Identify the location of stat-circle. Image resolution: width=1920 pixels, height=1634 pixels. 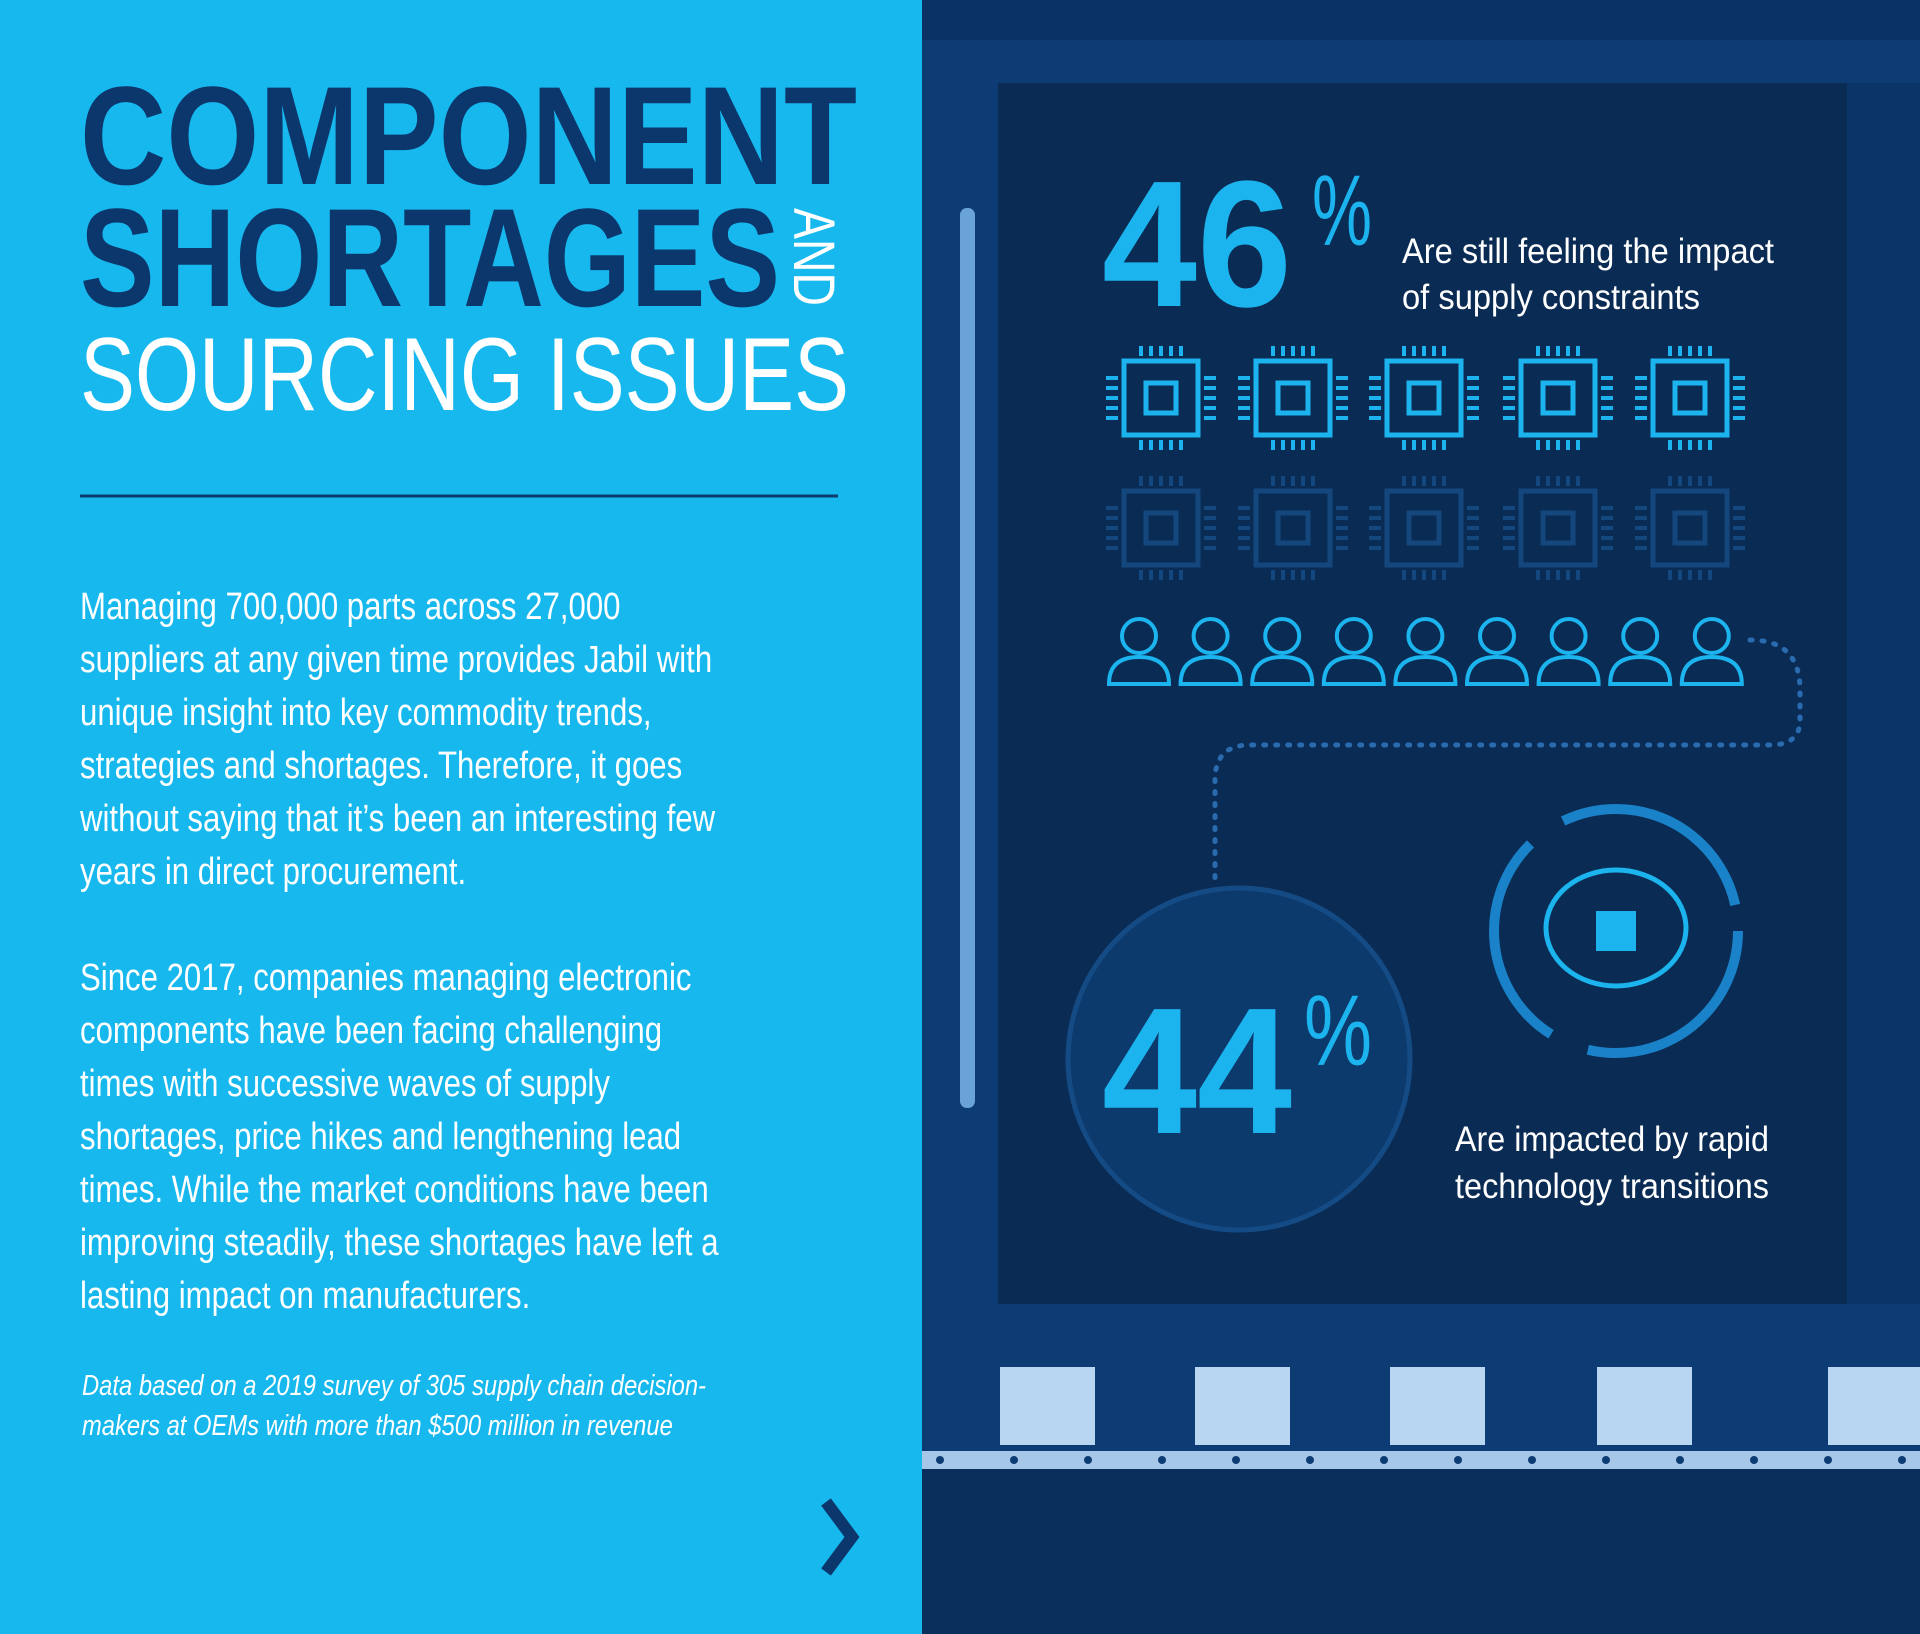
(1239, 1059).